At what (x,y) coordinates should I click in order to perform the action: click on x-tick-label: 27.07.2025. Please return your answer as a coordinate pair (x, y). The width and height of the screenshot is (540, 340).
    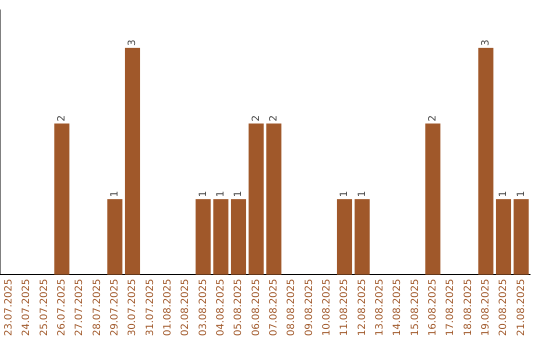
    Looking at the image, I should click on (80, 307).